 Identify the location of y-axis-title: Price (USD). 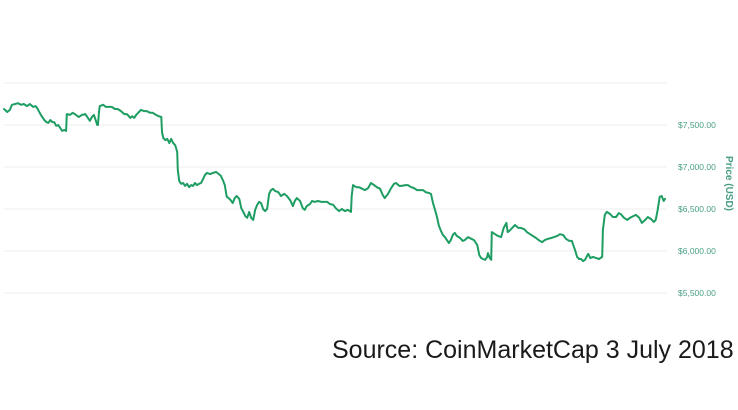
(728, 183).